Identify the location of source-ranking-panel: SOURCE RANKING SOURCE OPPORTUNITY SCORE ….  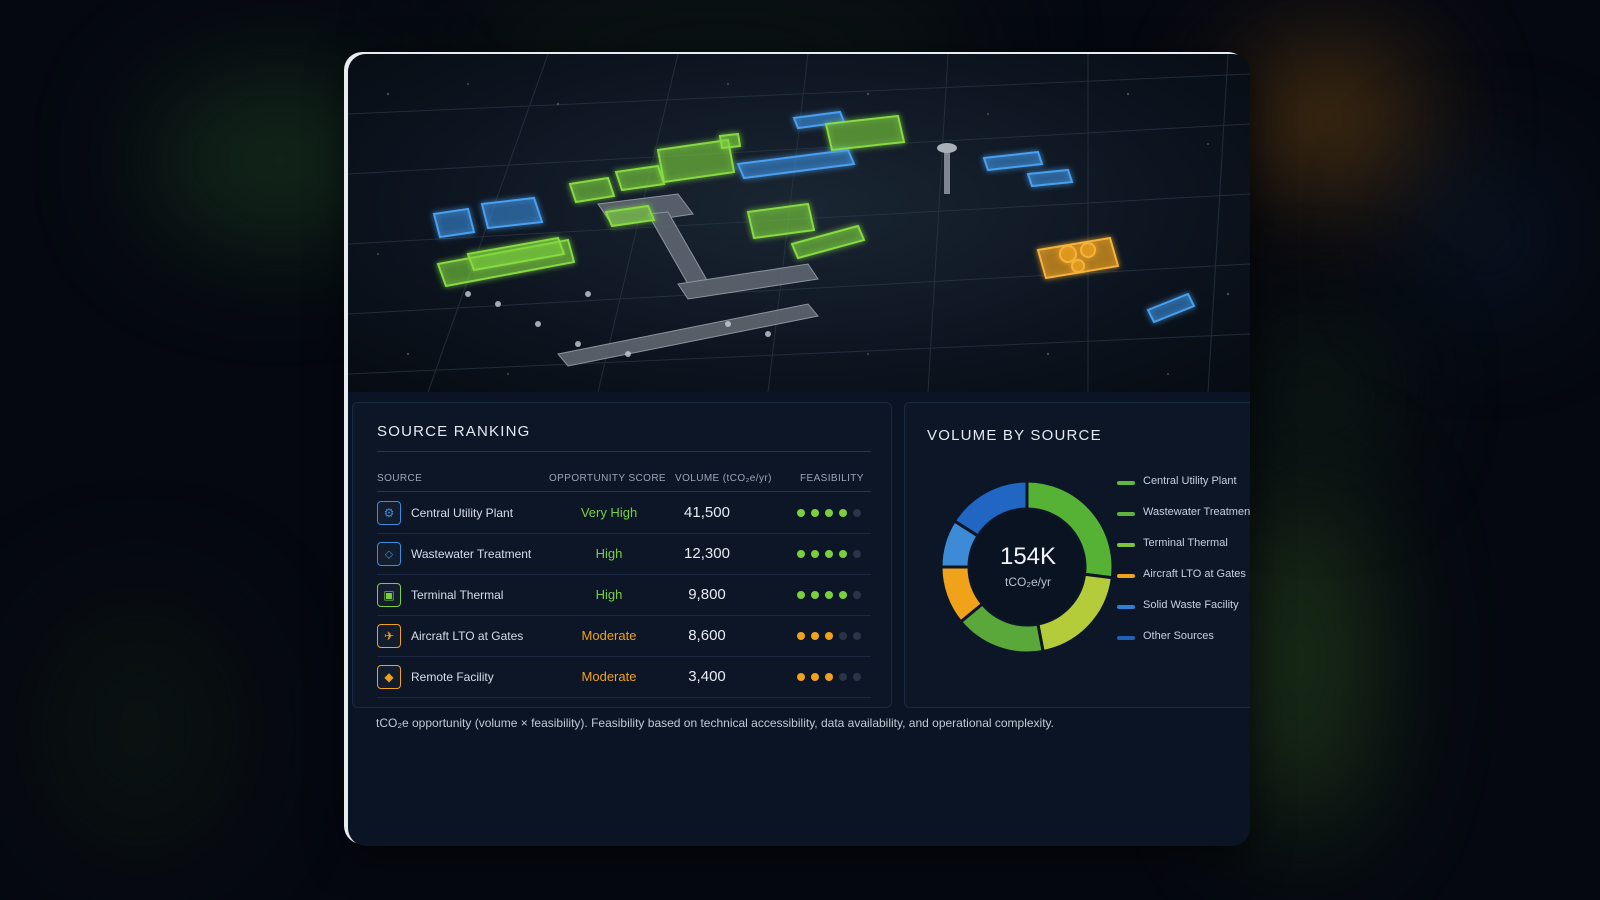
(622, 555).